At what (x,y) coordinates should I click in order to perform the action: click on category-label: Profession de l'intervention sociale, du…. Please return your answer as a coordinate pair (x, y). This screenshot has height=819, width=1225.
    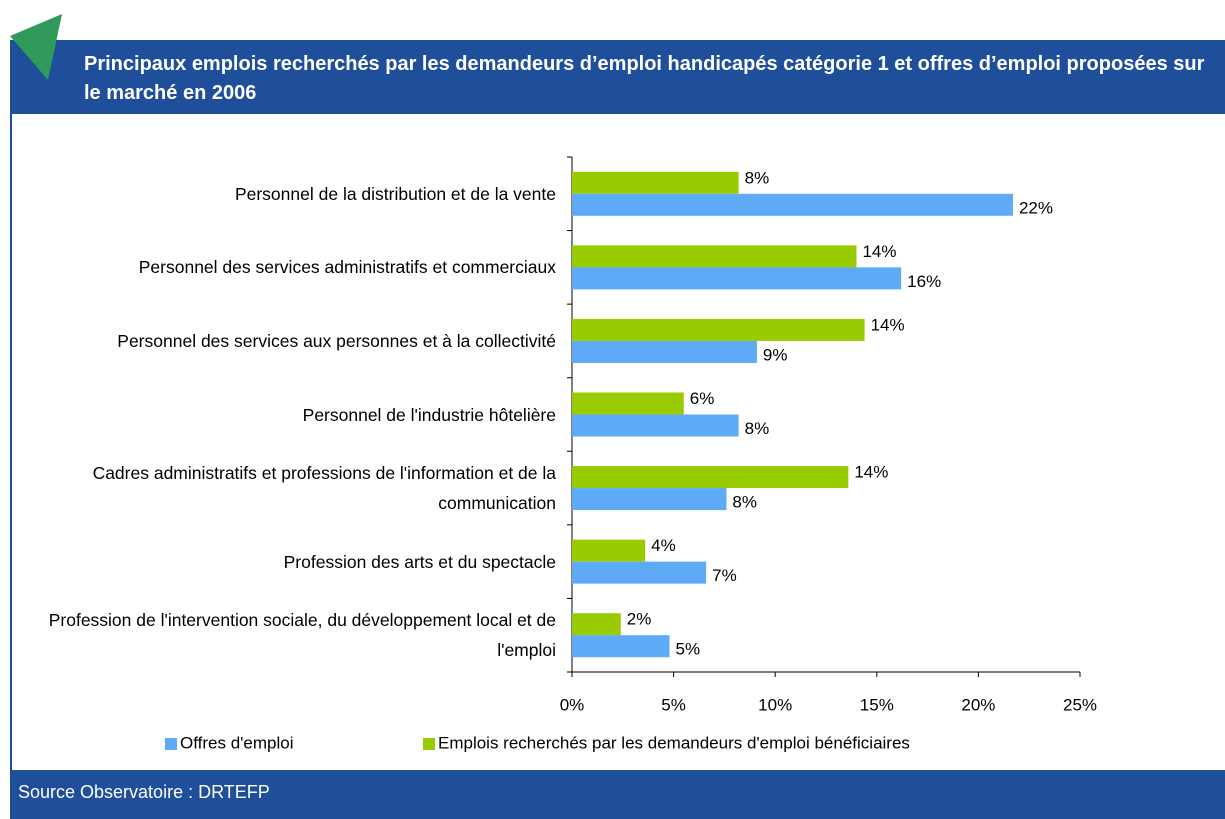
    Looking at the image, I should click on (302, 635).